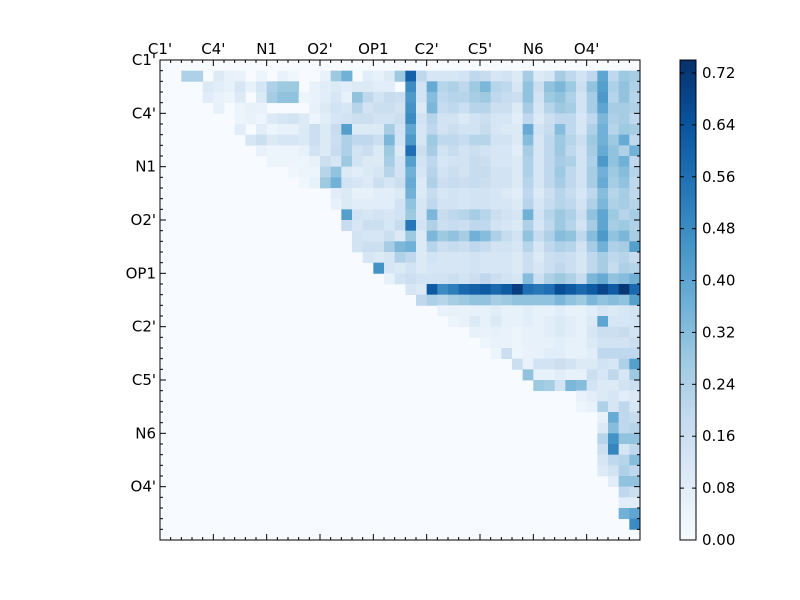 The height and width of the screenshot is (600, 800). Describe the element at coordinates (718, 229) in the screenshot. I see `colorbar-tick-label: 0.48` at that location.